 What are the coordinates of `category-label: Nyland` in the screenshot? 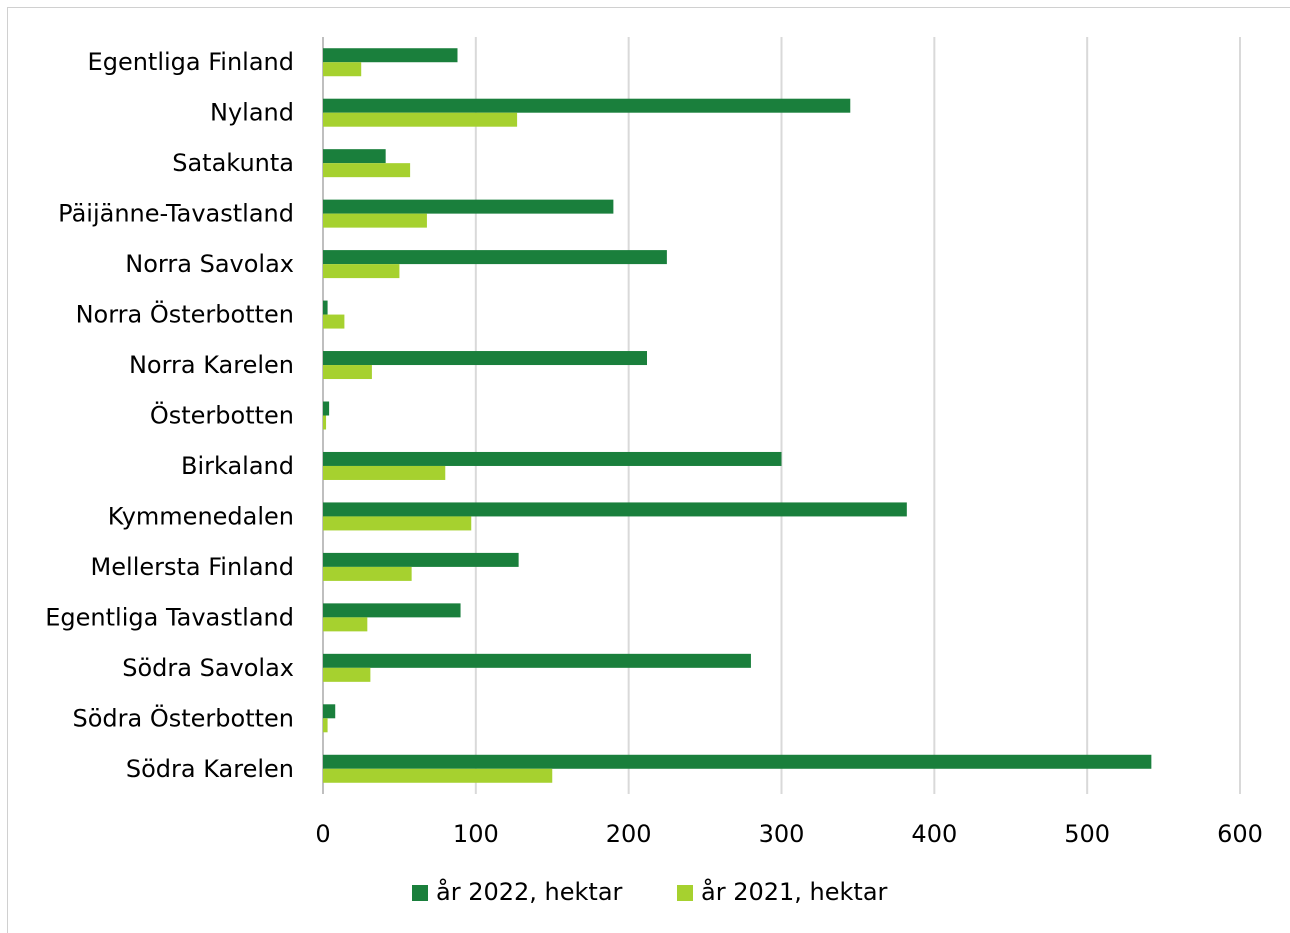 It's located at (252, 113).